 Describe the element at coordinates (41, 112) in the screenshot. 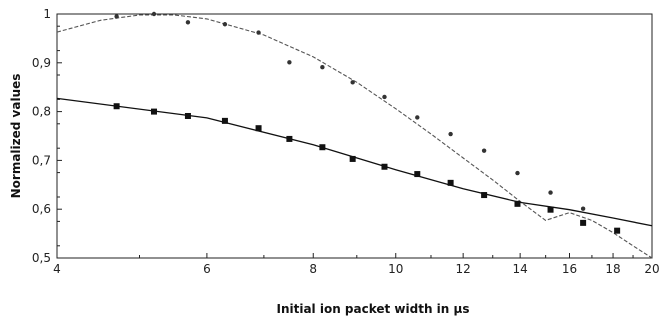

I see `y-tick-label: 0,8` at that location.